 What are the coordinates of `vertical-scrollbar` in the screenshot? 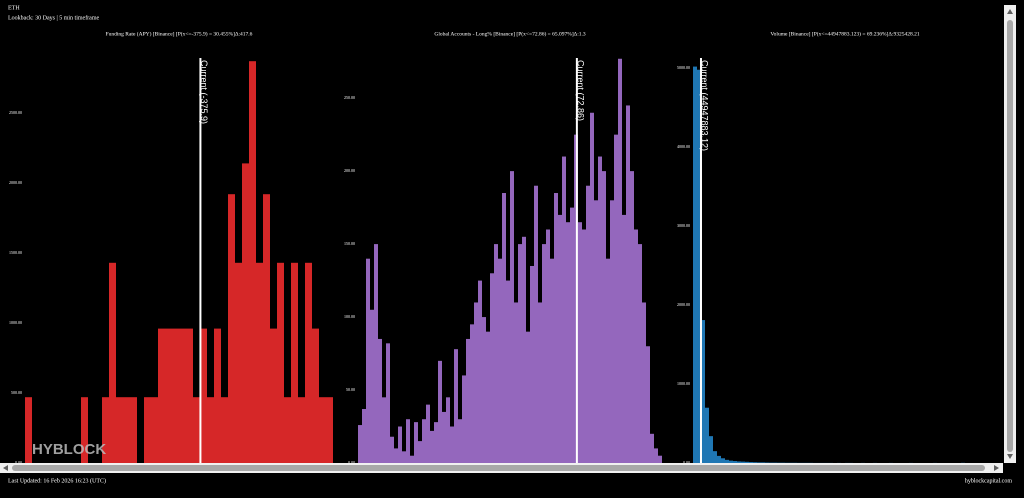 It's located at (1010, 234).